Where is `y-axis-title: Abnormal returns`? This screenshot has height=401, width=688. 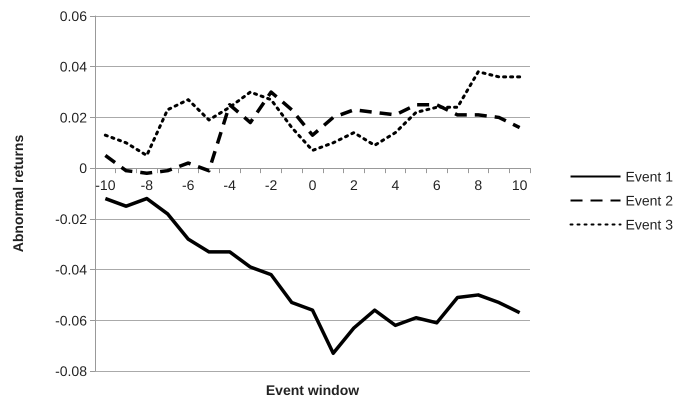 y-axis-title: Abnormal returns is located at coordinates (18, 193).